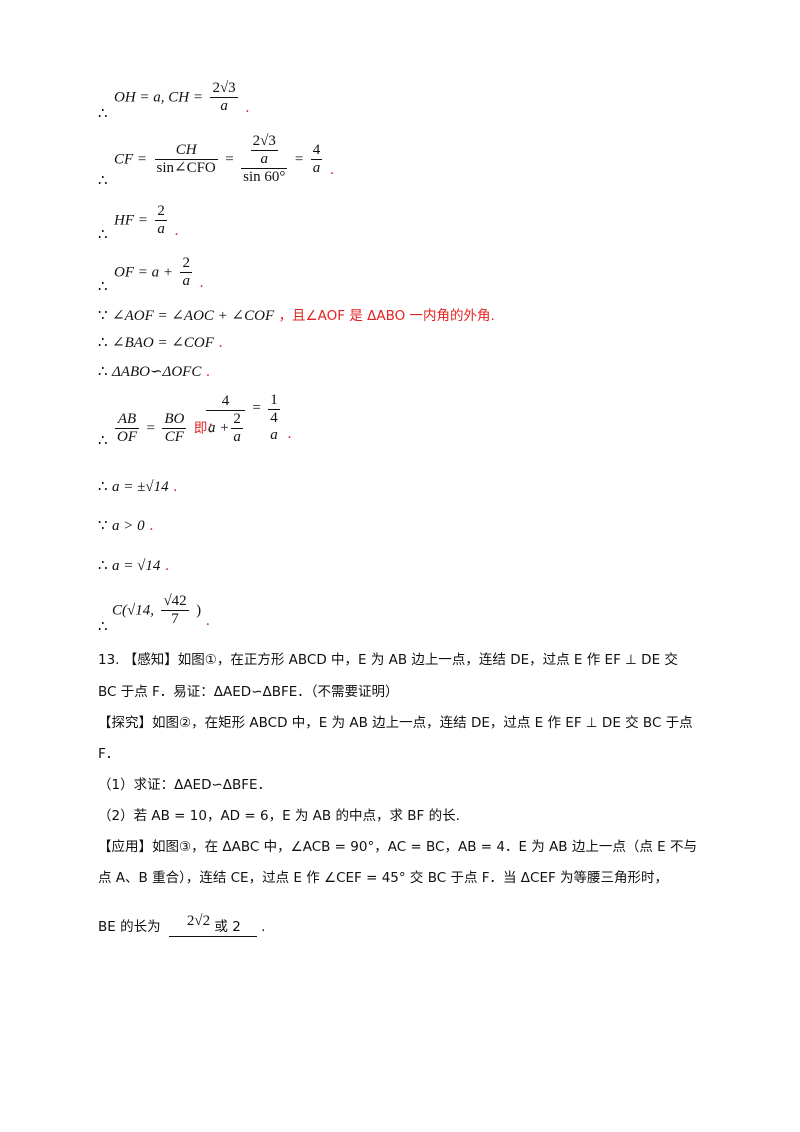 The width and height of the screenshot is (800, 1132). Describe the element at coordinates (227, 927) in the screenshot. I see `answer-value-b: 或 2` at that location.